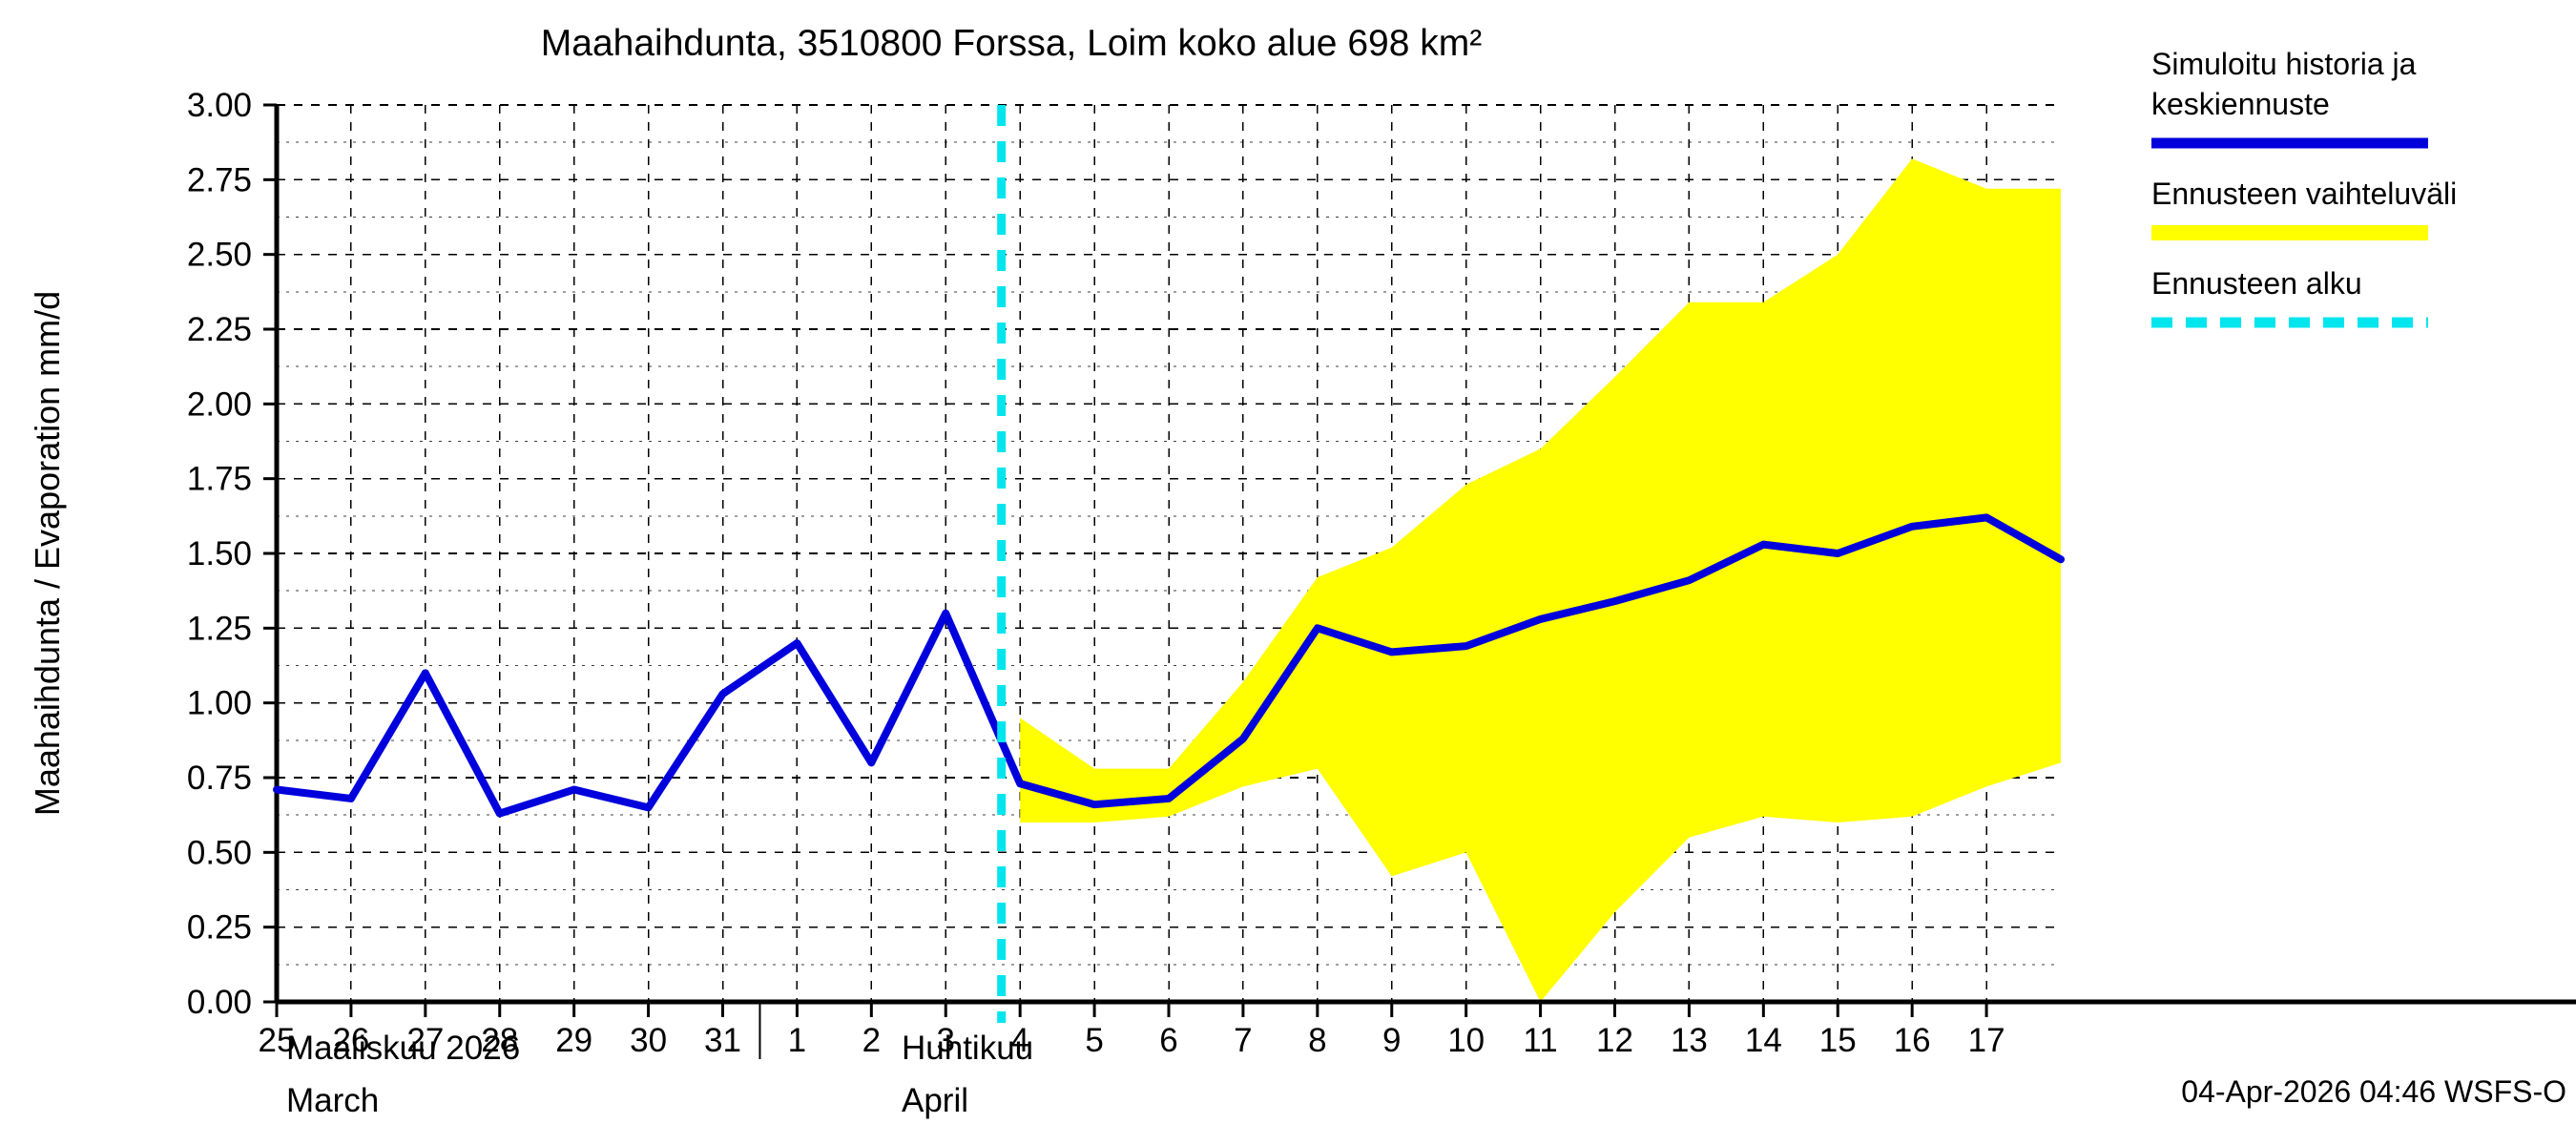  What do you see at coordinates (1168, 1040) in the screenshot?
I see `x-tick-label: 6` at bounding box center [1168, 1040].